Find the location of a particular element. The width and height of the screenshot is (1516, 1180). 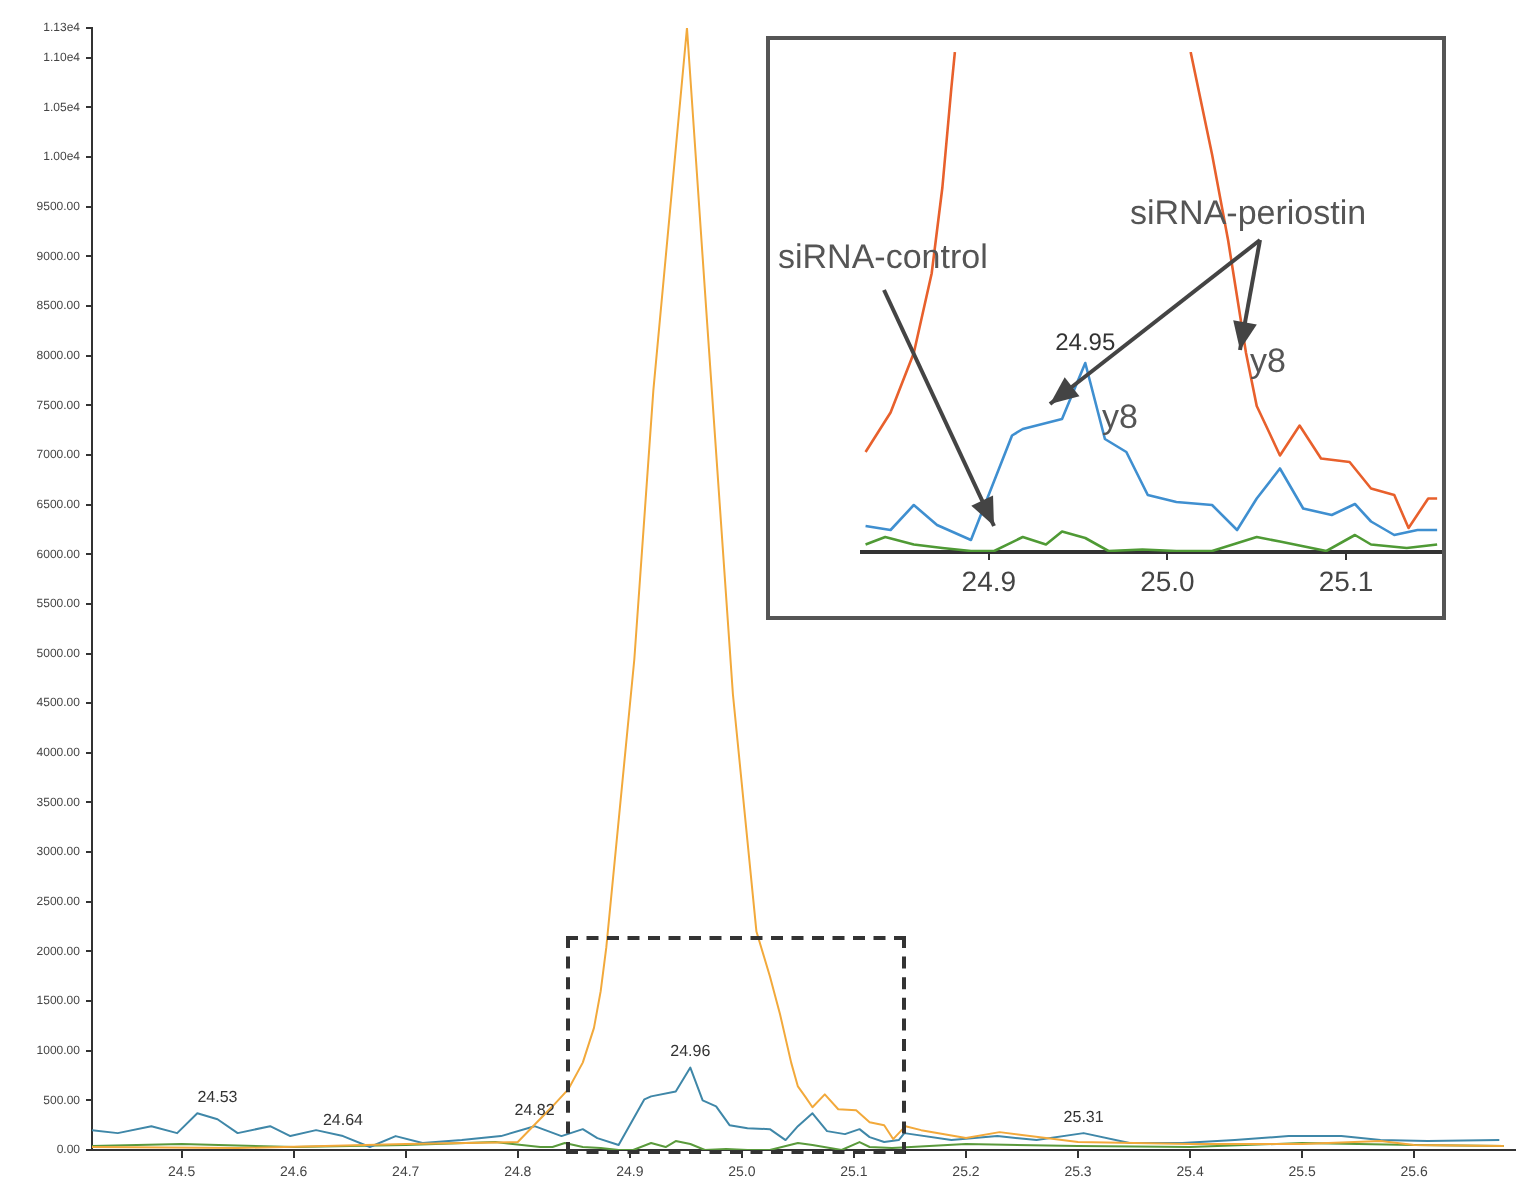

x-tick-label: 25.0 is located at coordinates (1168, 580).